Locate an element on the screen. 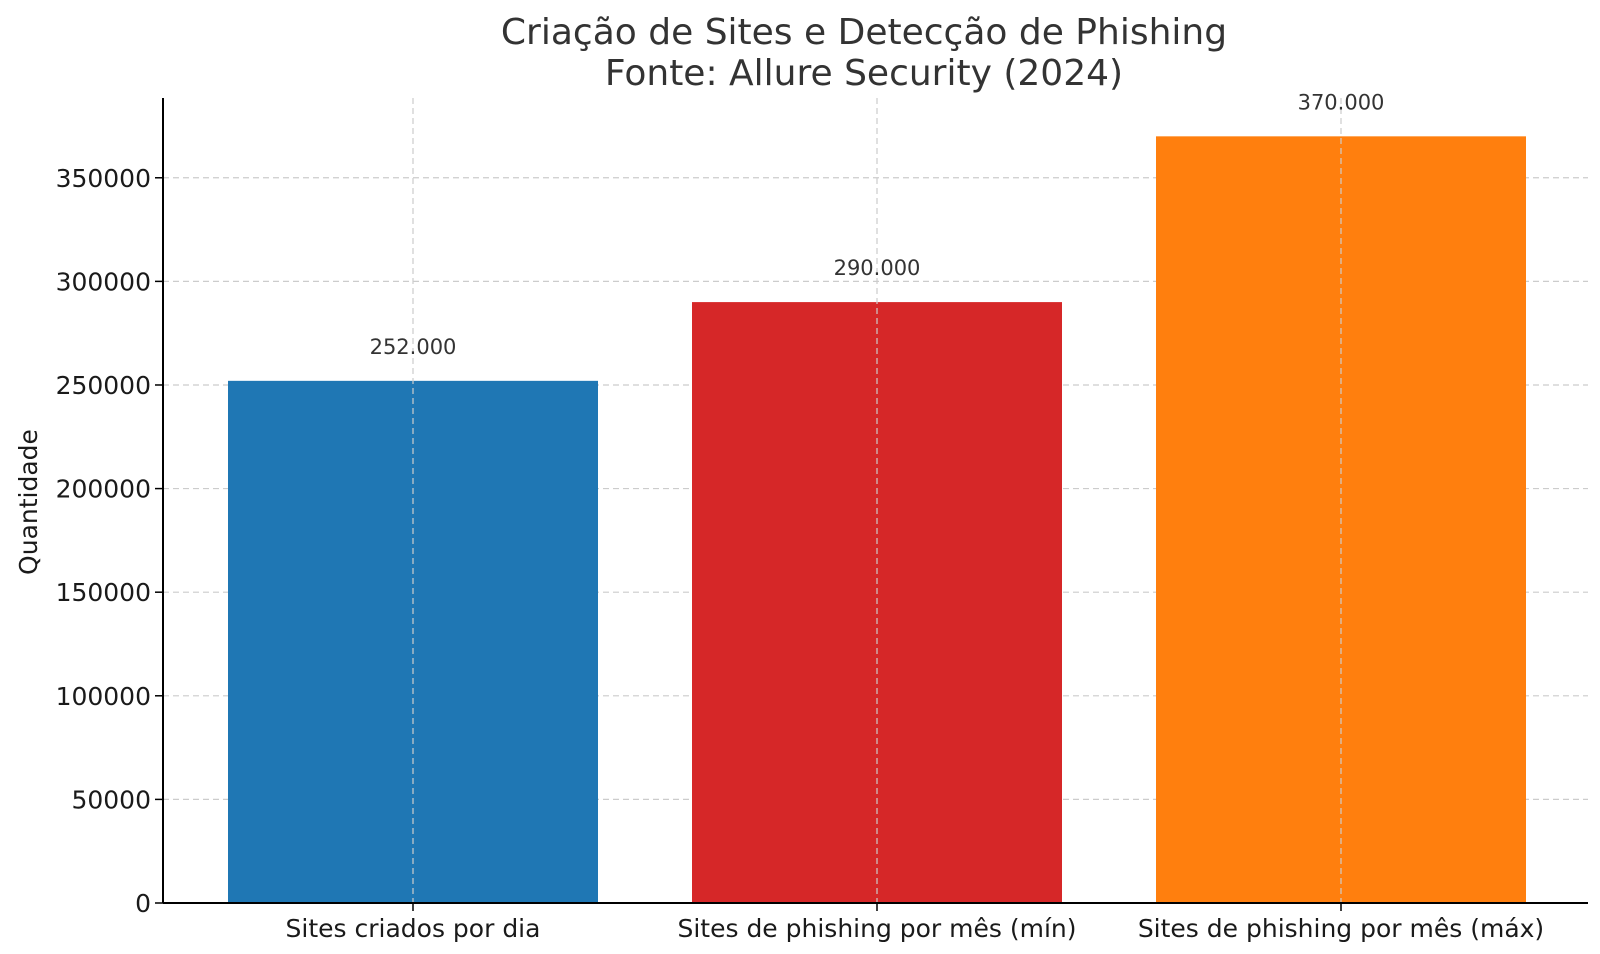 The height and width of the screenshot is (954, 1600). data-label: 252.000 is located at coordinates (413, 347).